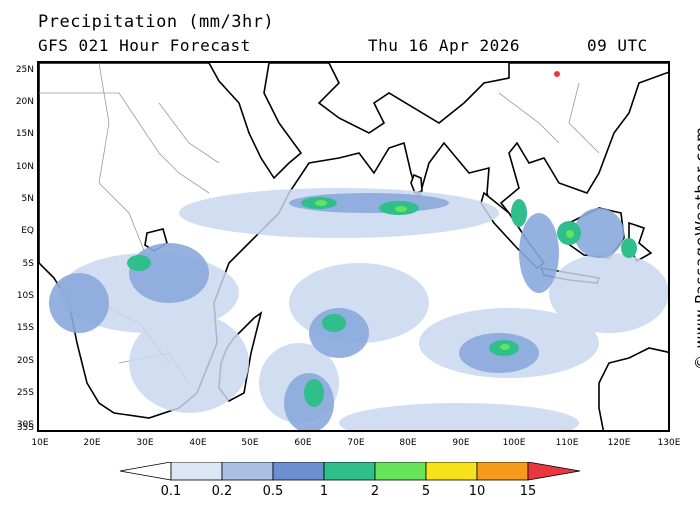 The height and width of the screenshot is (525, 700). What do you see at coordinates (24, 167) in the screenshot?
I see `lat-label: 10N` at bounding box center [24, 167].